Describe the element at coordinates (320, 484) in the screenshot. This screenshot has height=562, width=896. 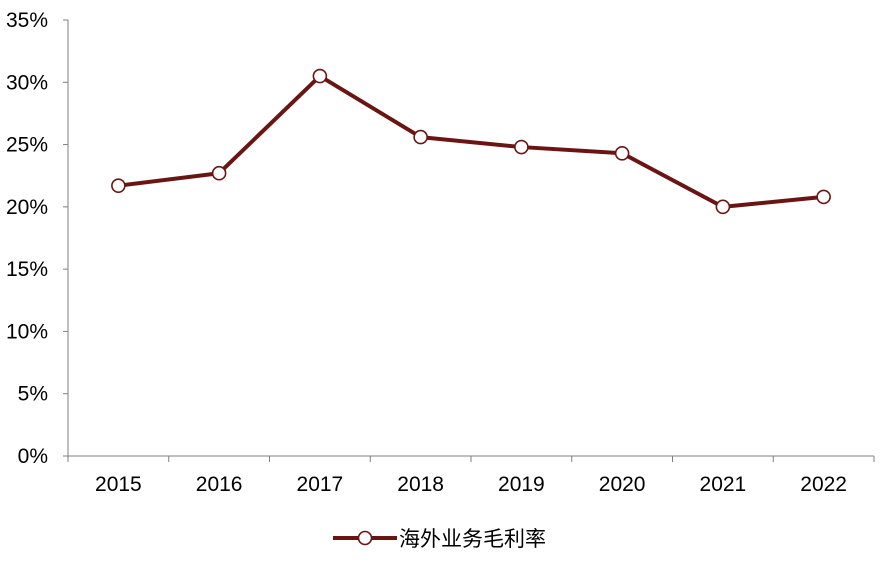
I see `x-tick-label: 2017` at that location.